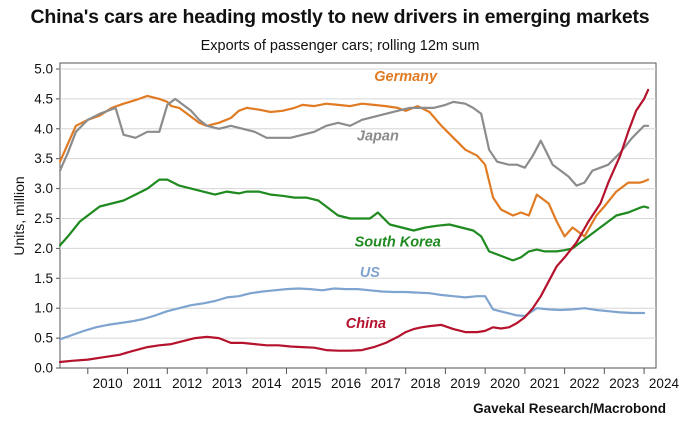  Describe the element at coordinates (227, 383) in the screenshot. I see `x-tick-label: 2013` at that location.